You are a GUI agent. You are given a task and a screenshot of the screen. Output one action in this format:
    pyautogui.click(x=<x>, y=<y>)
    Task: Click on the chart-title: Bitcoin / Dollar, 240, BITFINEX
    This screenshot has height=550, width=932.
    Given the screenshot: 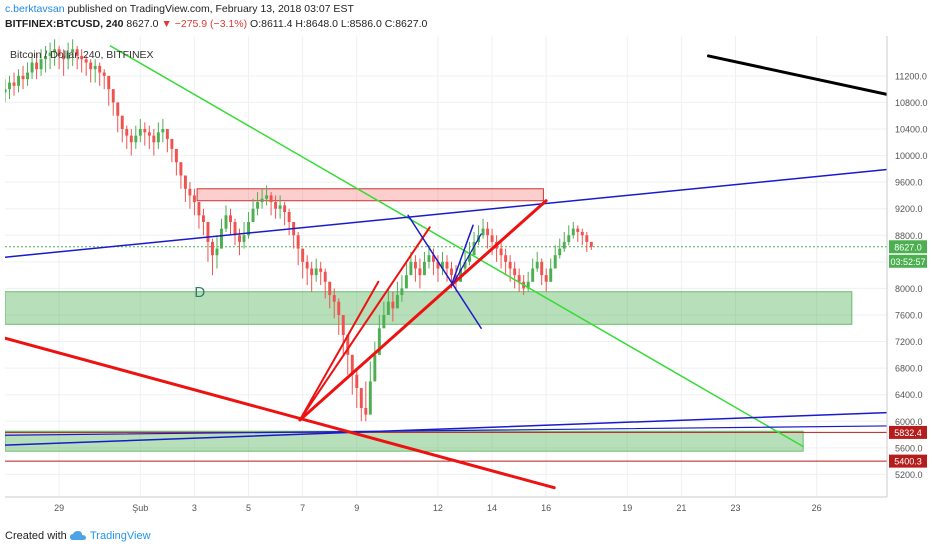 What is the action you would take?
    pyautogui.click(x=82, y=55)
    